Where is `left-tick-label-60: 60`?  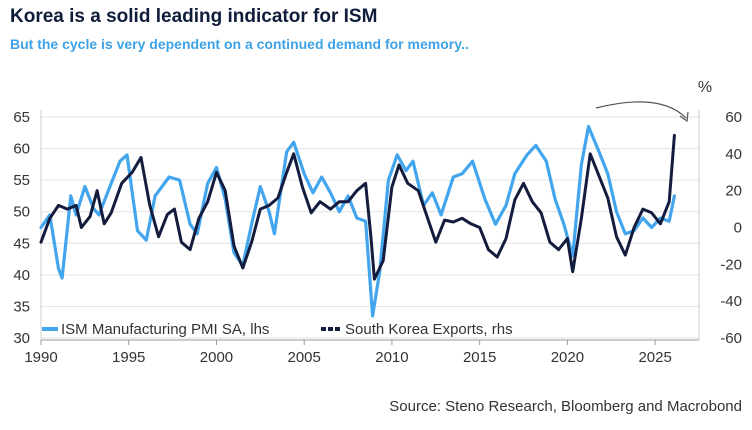 left-tick-label-60: 60 is located at coordinates (21, 149).